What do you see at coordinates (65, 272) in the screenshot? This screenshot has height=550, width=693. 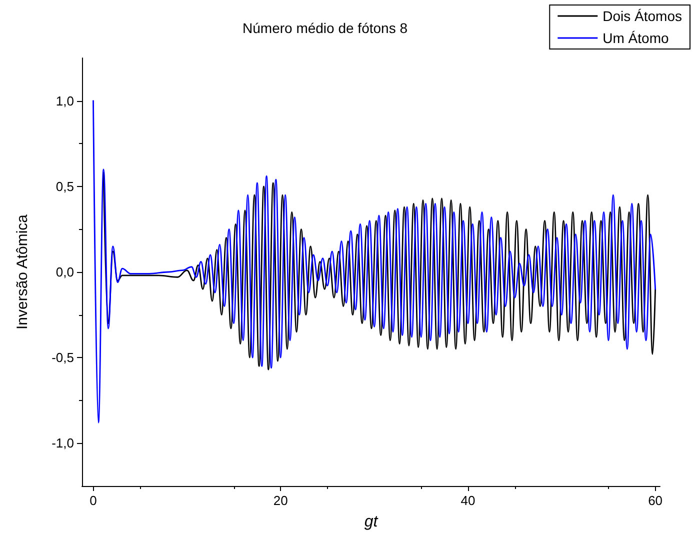 I see `y-tick-label: 0,0` at bounding box center [65, 272].